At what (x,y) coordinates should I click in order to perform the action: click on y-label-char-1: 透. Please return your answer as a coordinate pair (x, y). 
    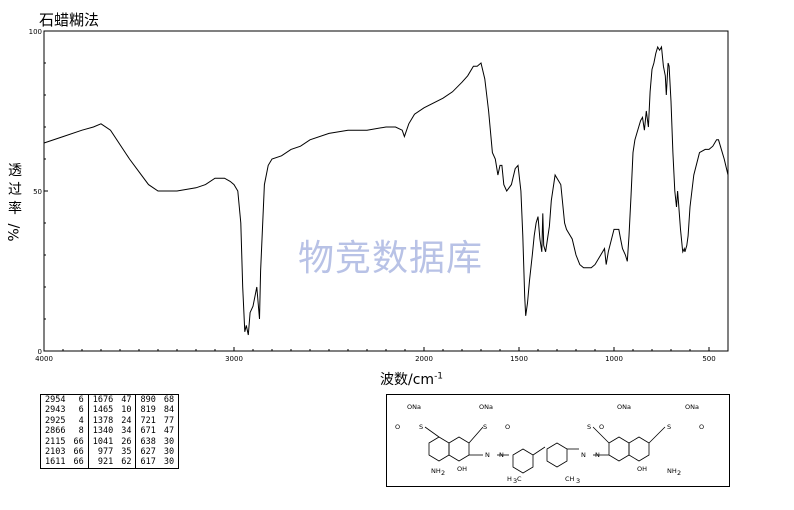
    Looking at the image, I should click on (15, 171).